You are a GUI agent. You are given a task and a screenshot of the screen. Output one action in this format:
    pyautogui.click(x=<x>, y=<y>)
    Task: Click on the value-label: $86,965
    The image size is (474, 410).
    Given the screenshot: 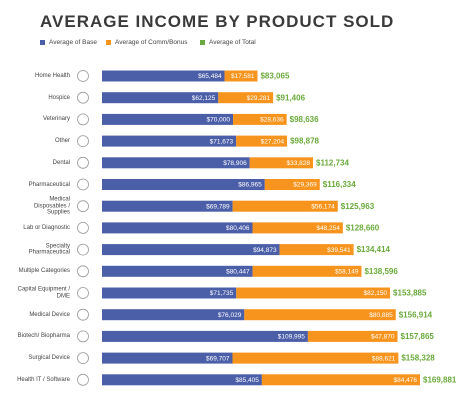 What is the action you would take?
    pyautogui.click(x=250, y=185)
    